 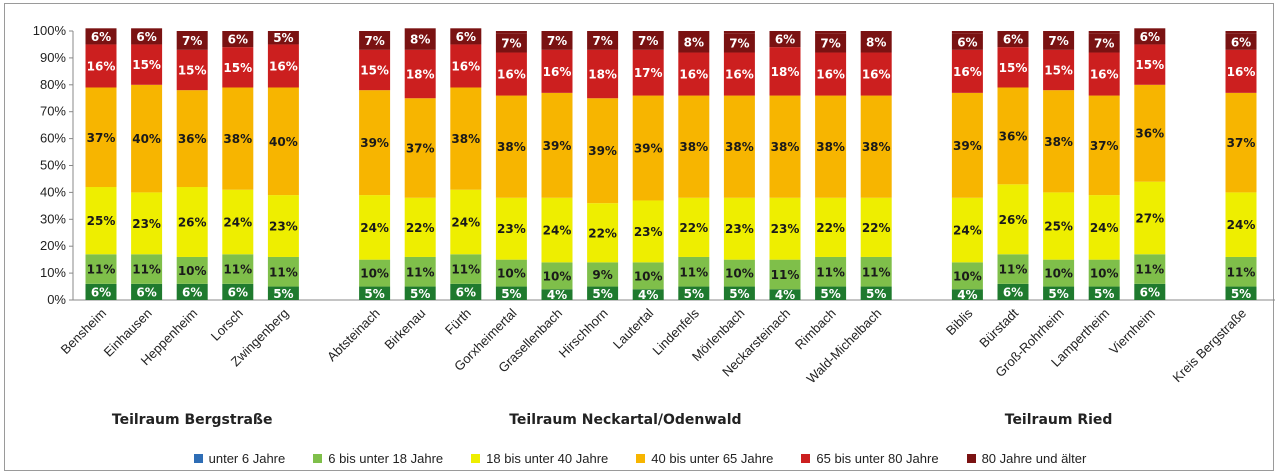 What do you see at coordinates (648, 295) in the screenshot?
I see `data-label: 4%` at bounding box center [648, 295].